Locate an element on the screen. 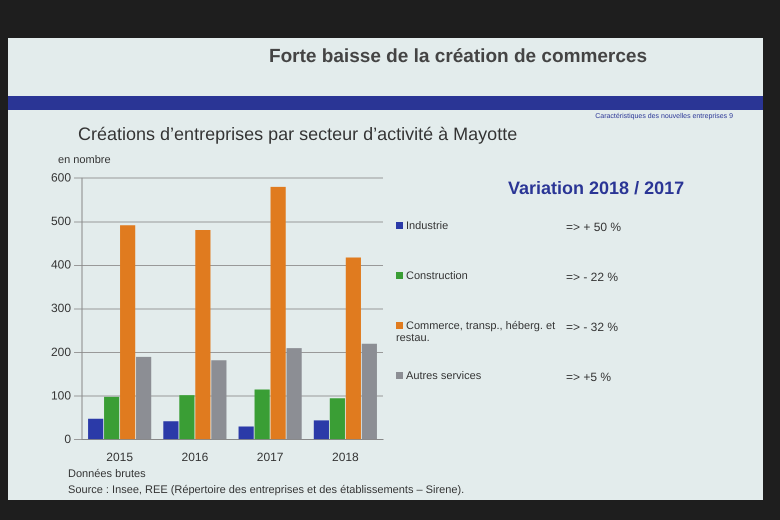 The height and width of the screenshot is (520, 780). text: => + 50 % is located at coordinates (594, 227).